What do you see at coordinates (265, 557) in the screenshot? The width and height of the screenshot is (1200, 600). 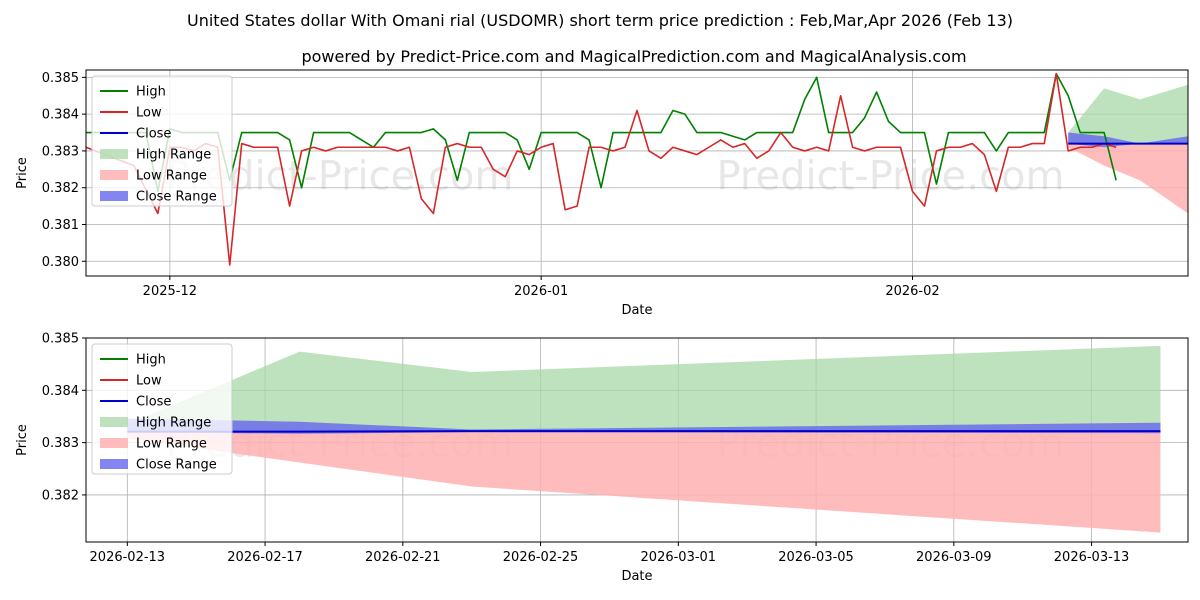 I see `x-tick-label: 2026-02-17` at bounding box center [265, 557].